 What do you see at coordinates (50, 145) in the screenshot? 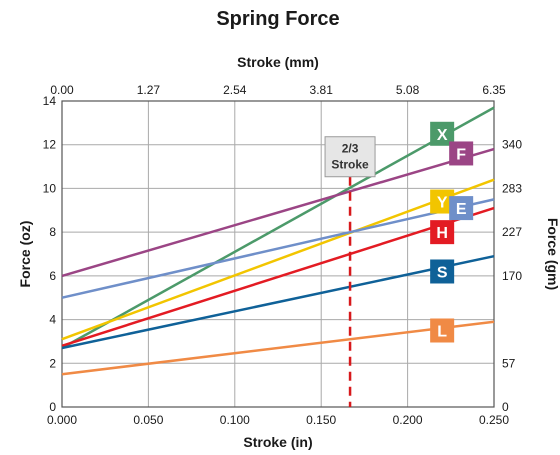
I see `y-tick-label: 12` at bounding box center [50, 145].